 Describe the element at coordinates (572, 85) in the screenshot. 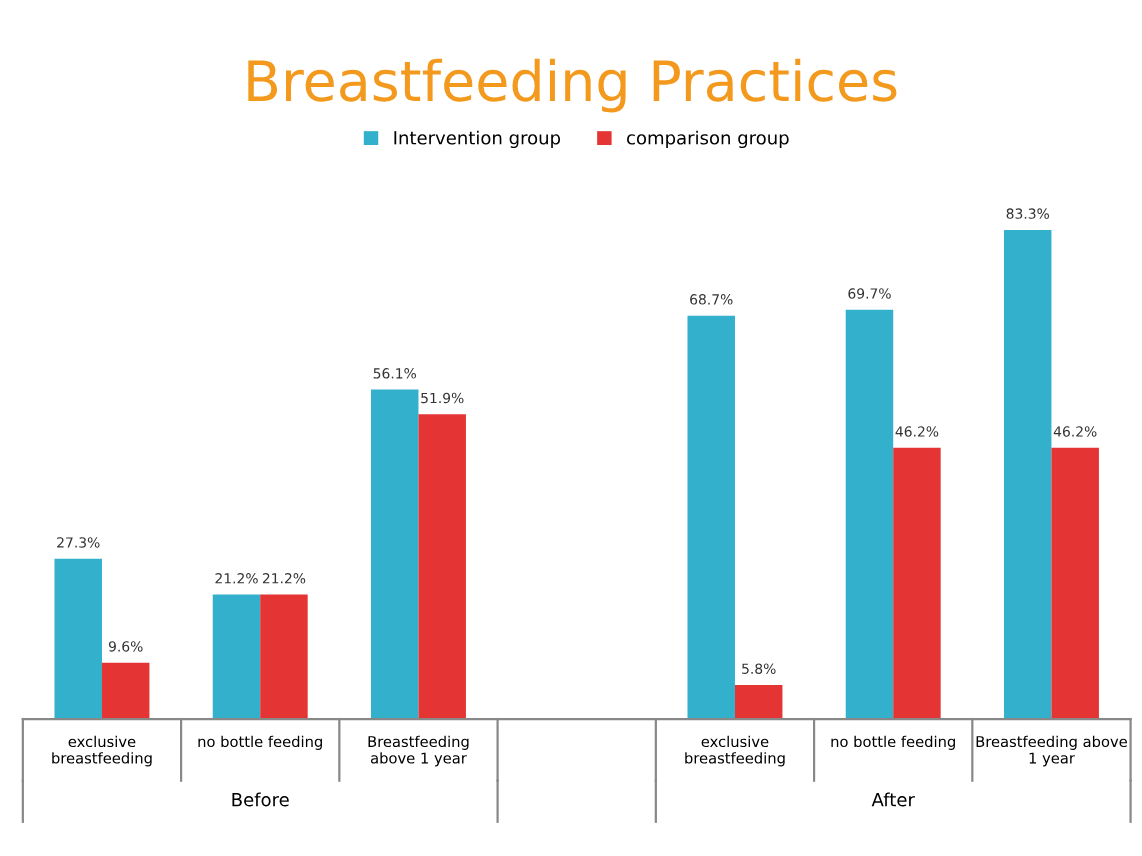

I see `chart-title: Breastfeeding Practices` at that location.